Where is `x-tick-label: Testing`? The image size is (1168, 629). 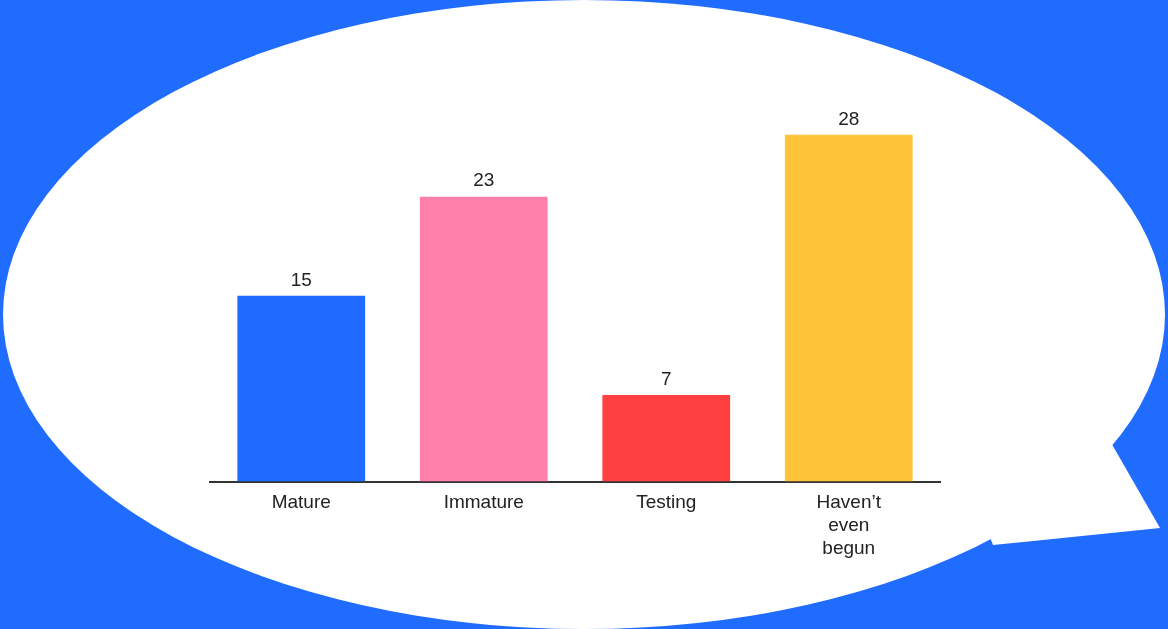
x-tick-label: Testing is located at coordinates (666, 502).